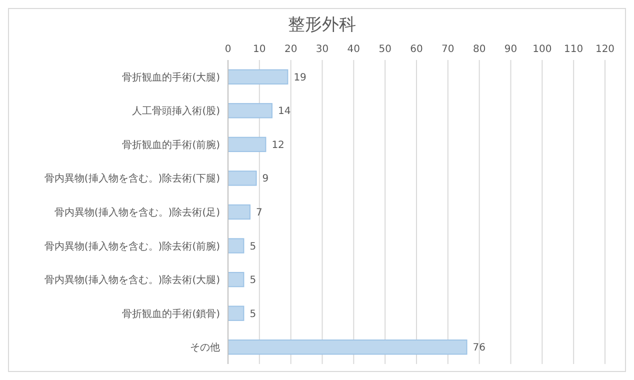 The image size is (634, 380). I want to click on x-tick-label: 0, so click(228, 49).